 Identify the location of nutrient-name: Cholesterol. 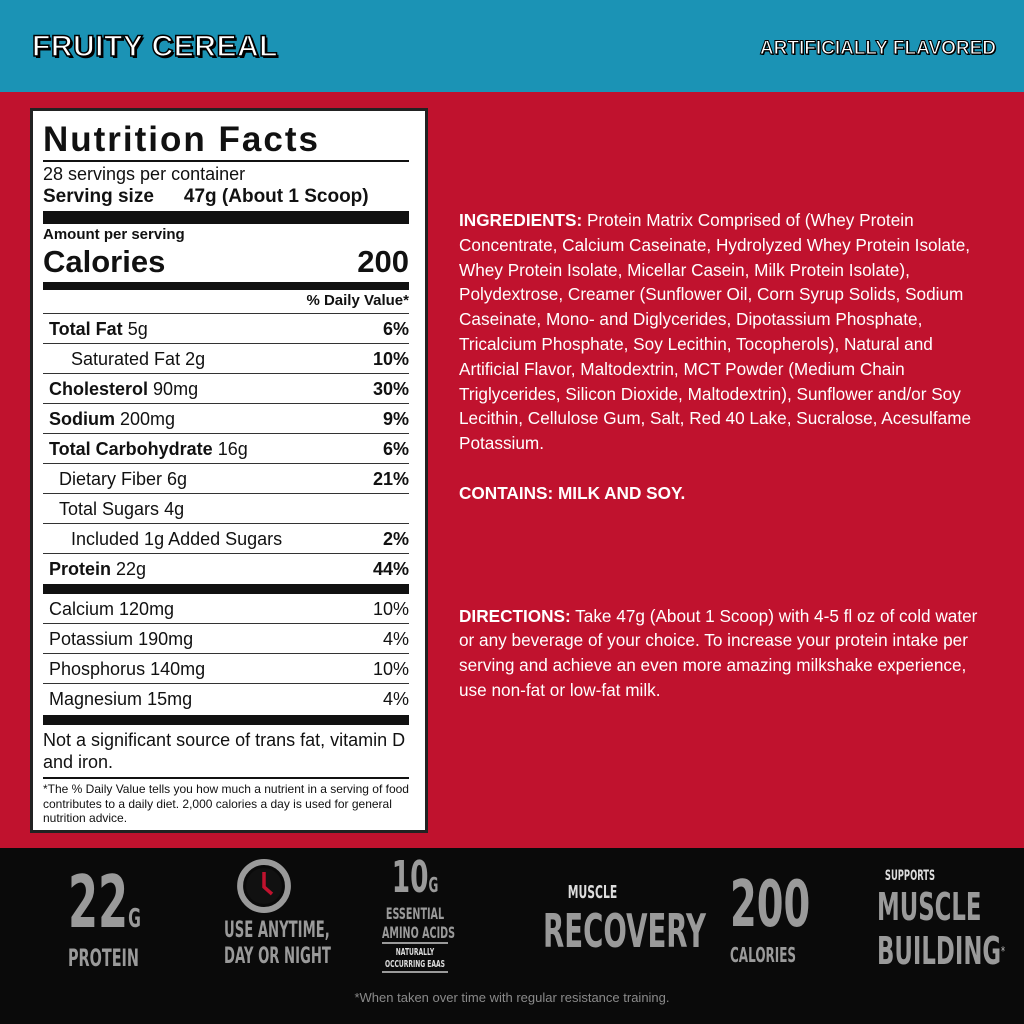
(99, 388).